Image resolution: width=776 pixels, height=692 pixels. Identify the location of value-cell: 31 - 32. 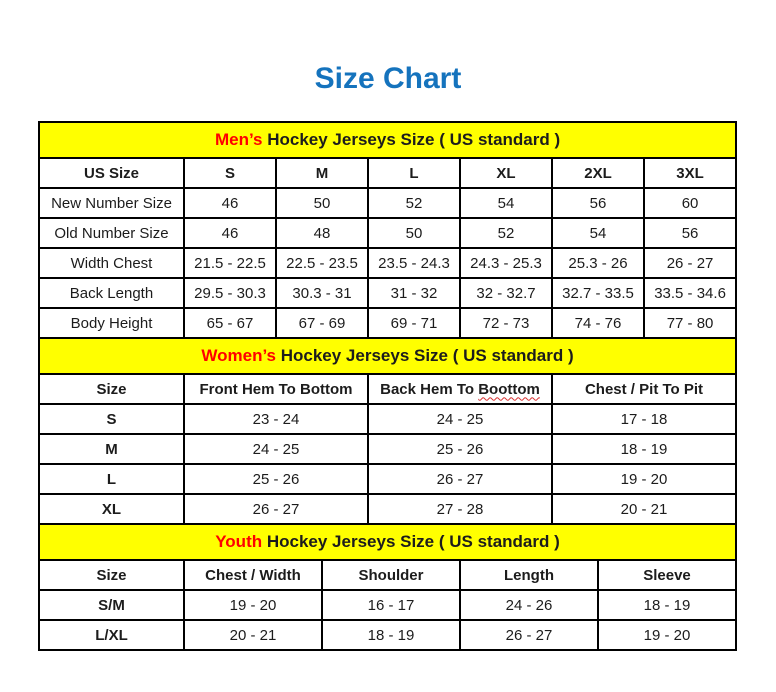
(414, 293).